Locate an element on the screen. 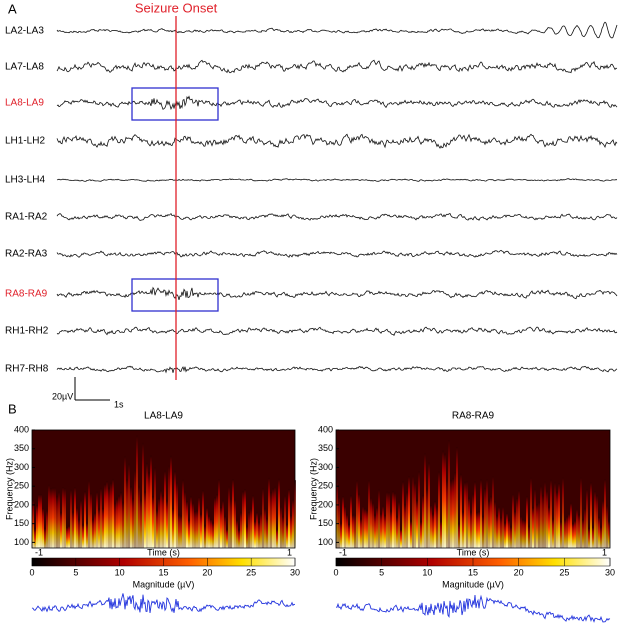 Image resolution: width=621 pixels, height=632 pixels. y-tick-label: 250 is located at coordinates (21, 486).